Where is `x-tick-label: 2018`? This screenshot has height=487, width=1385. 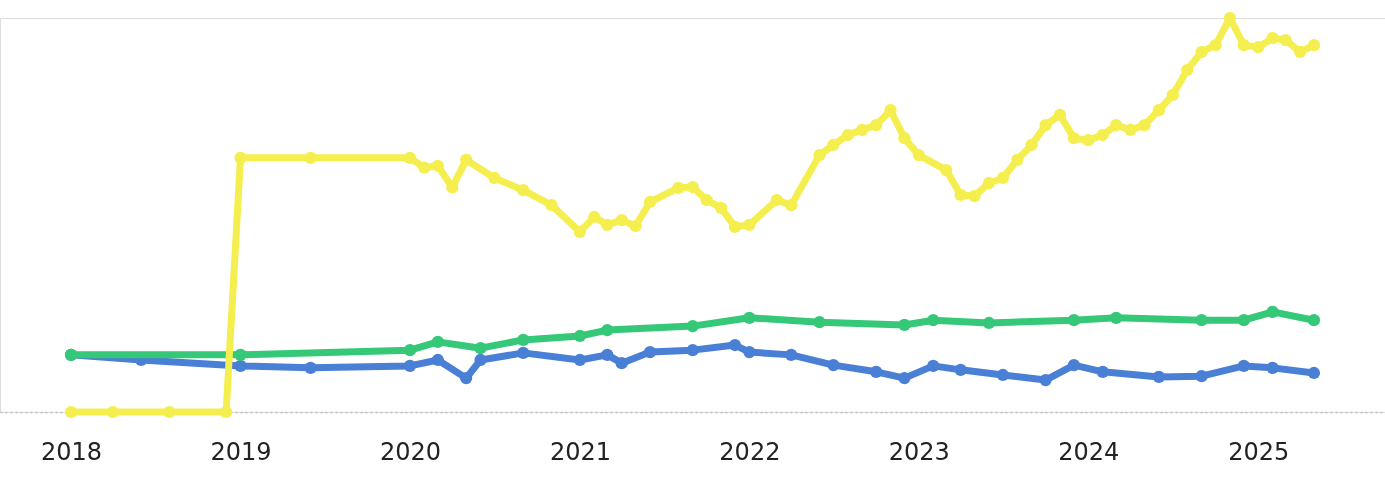 x-tick-label: 2018 is located at coordinates (72, 451).